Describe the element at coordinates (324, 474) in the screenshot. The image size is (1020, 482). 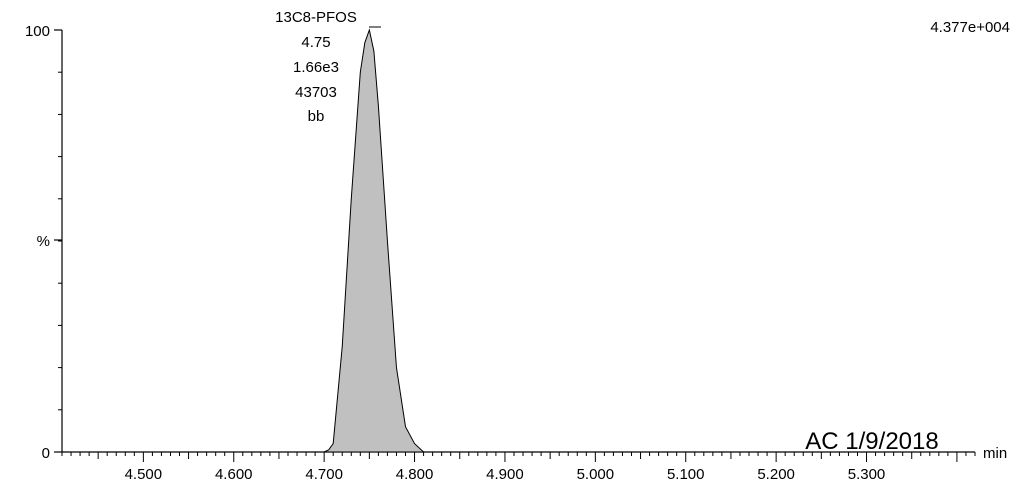
I see `x-tick-label: 4.700` at that location.